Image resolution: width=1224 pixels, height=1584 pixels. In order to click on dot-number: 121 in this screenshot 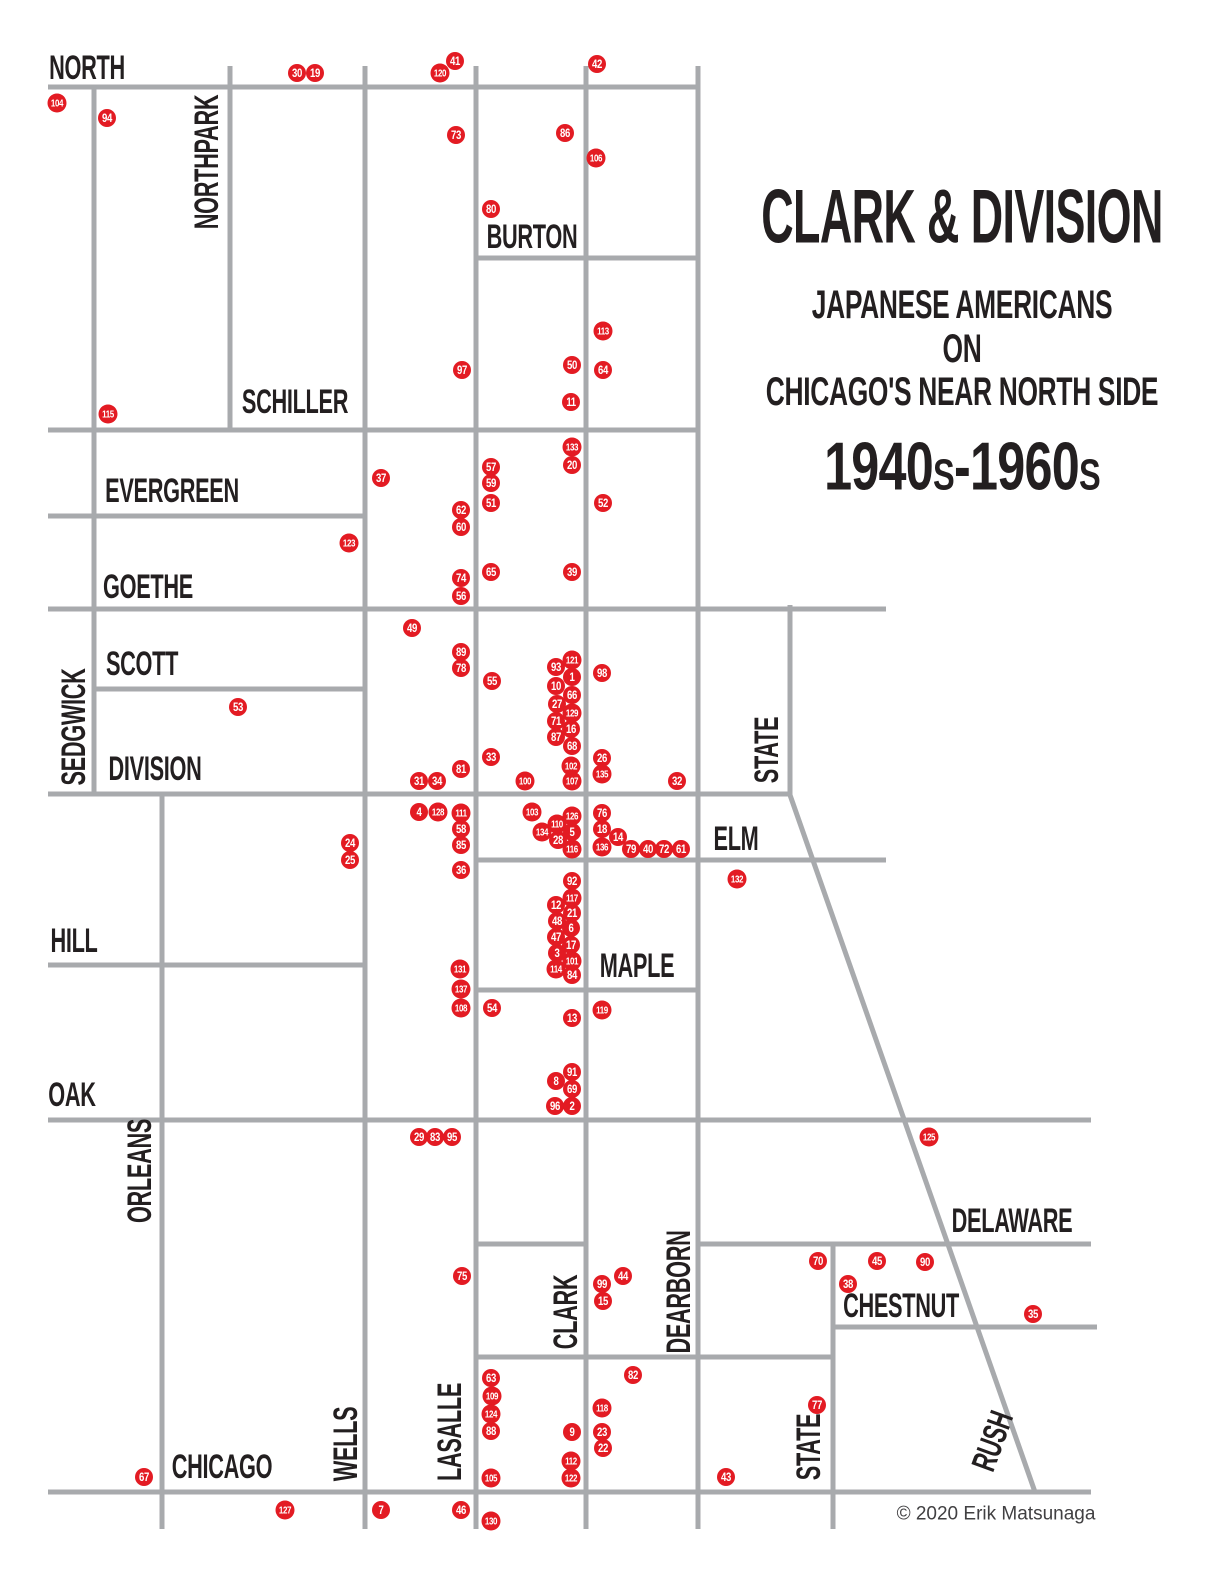, I will do `click(572, 660)`.